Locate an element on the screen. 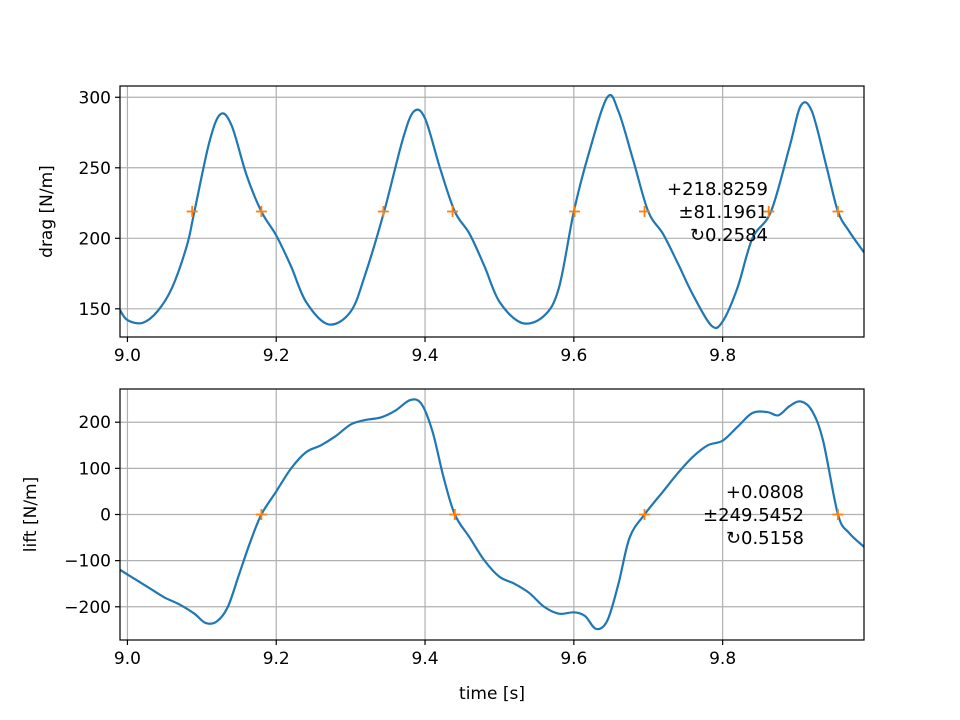 The width and height of the screenshot is (960, 720). drag-x-tick-label: 9.0 is located at coordinates (127, 356).